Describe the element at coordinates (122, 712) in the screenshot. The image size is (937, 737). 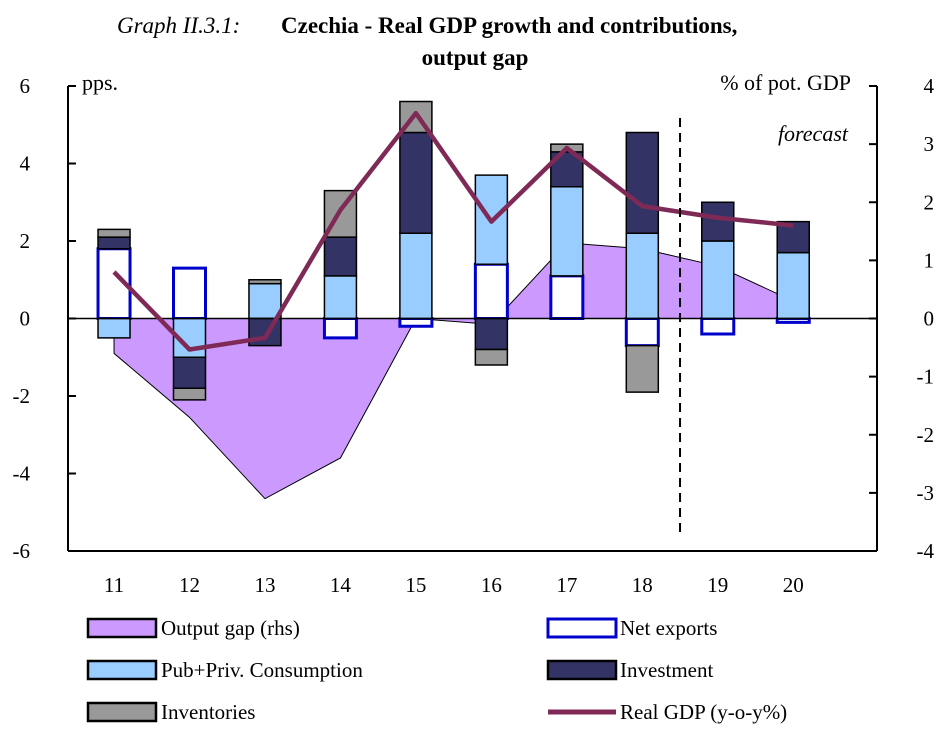
I see `legend-inventories-swatch` at that location.